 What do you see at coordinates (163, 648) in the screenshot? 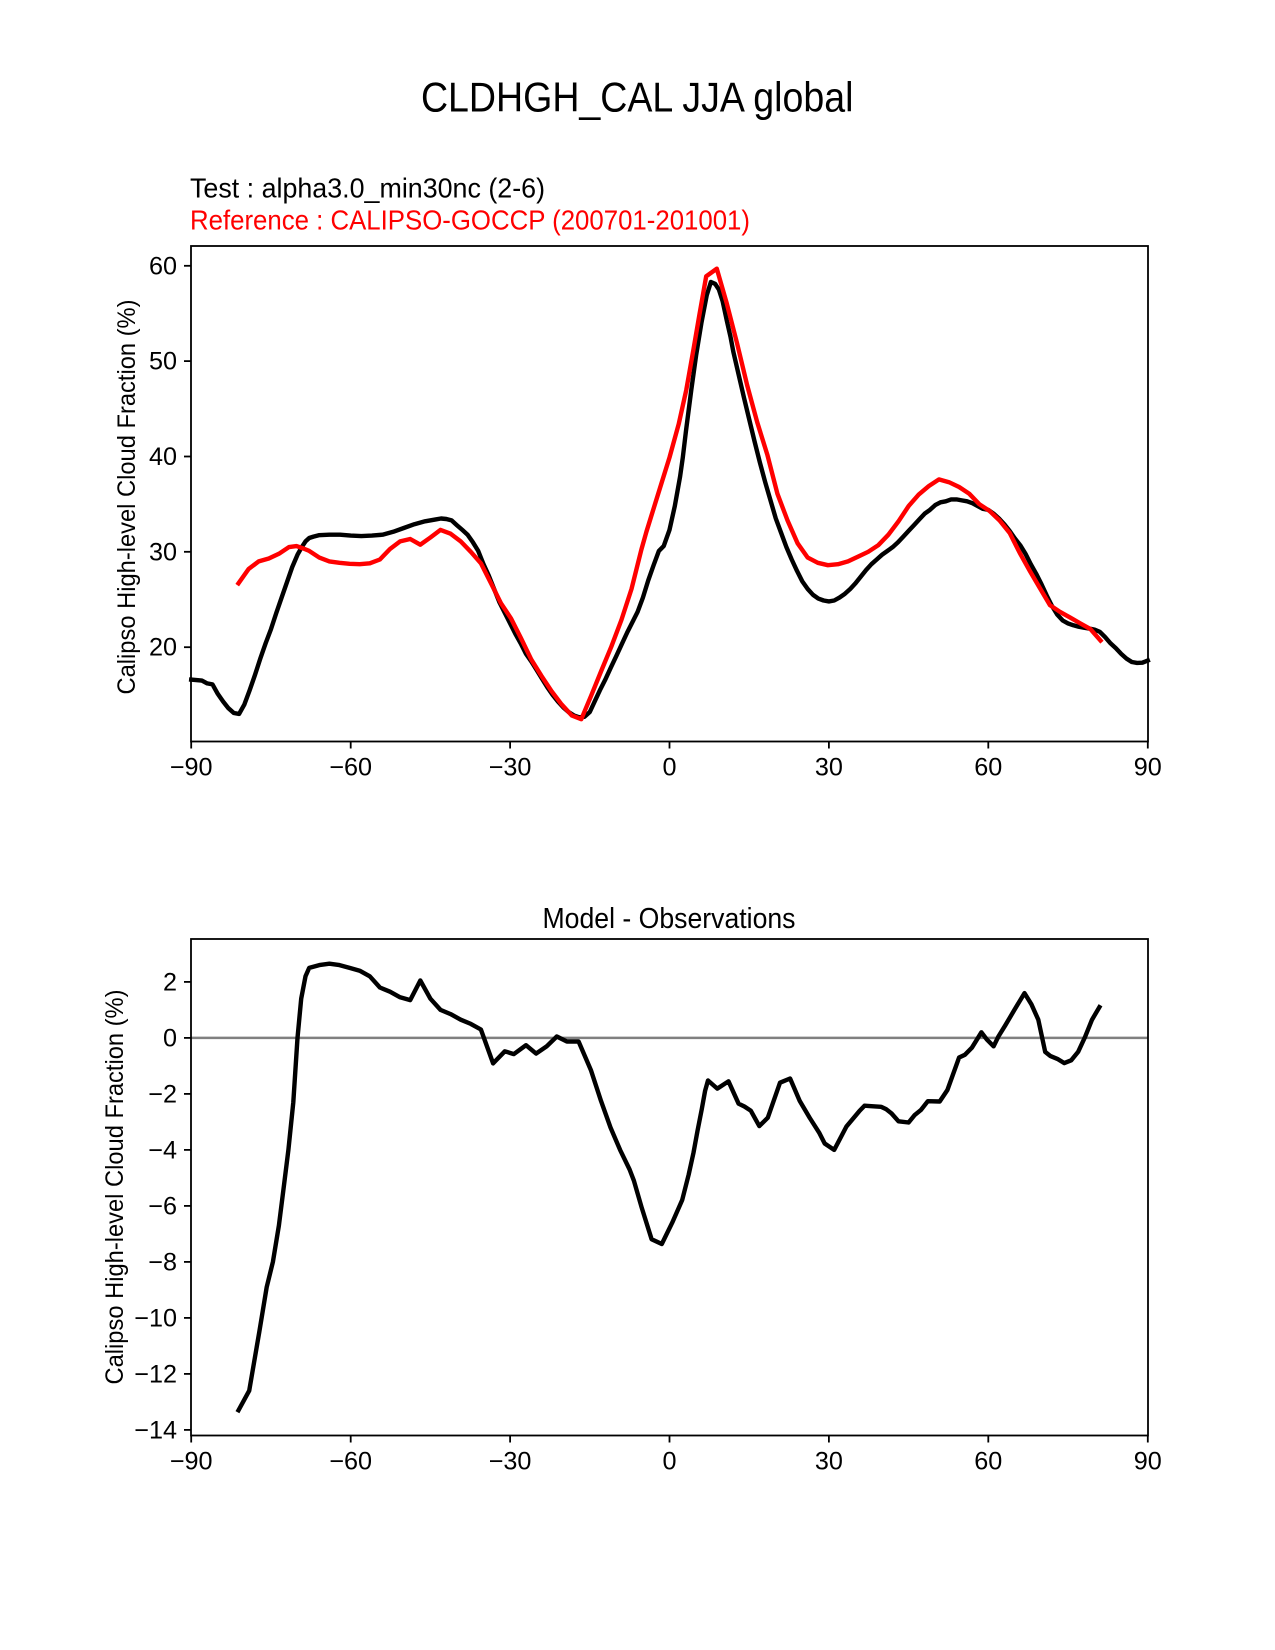
I see `svg-text: 20` at bounding box center [163, 648].